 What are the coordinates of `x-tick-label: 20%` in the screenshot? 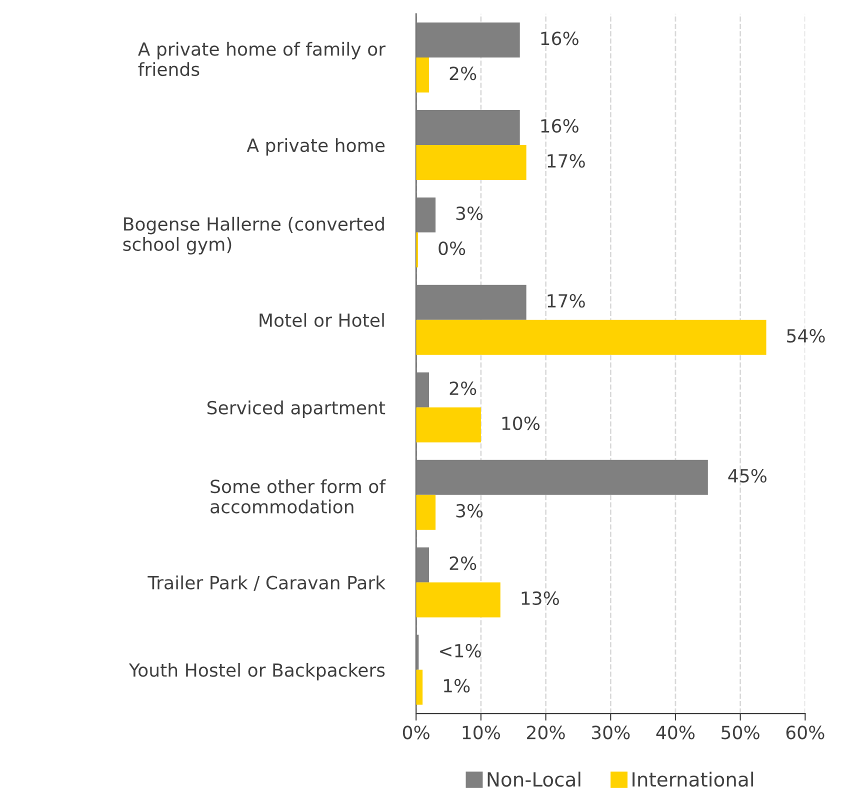 It's located at (546, 733).